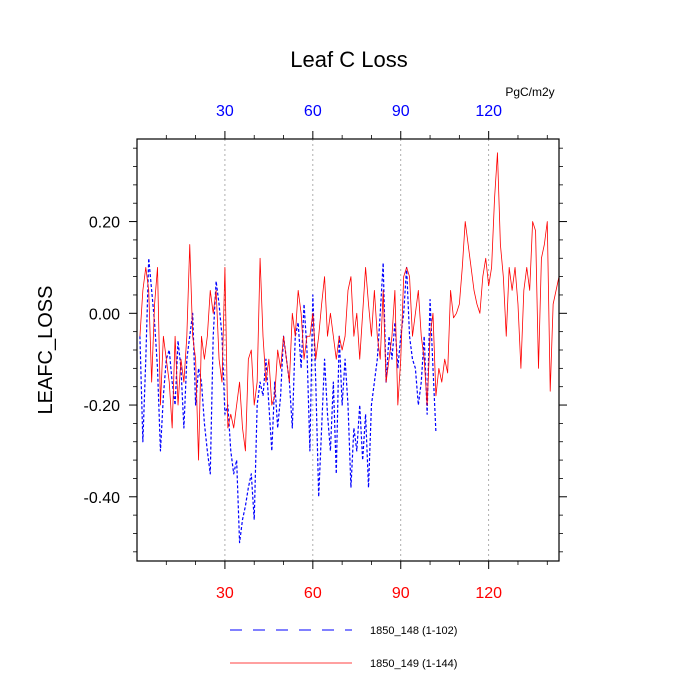 Image resolution: width=700 pixels, height=700 pixels. What do you see at coordinates (102, 406) in the screenshot?
I see `y-tick-label: -0.20` at bounding box center [102, 406].